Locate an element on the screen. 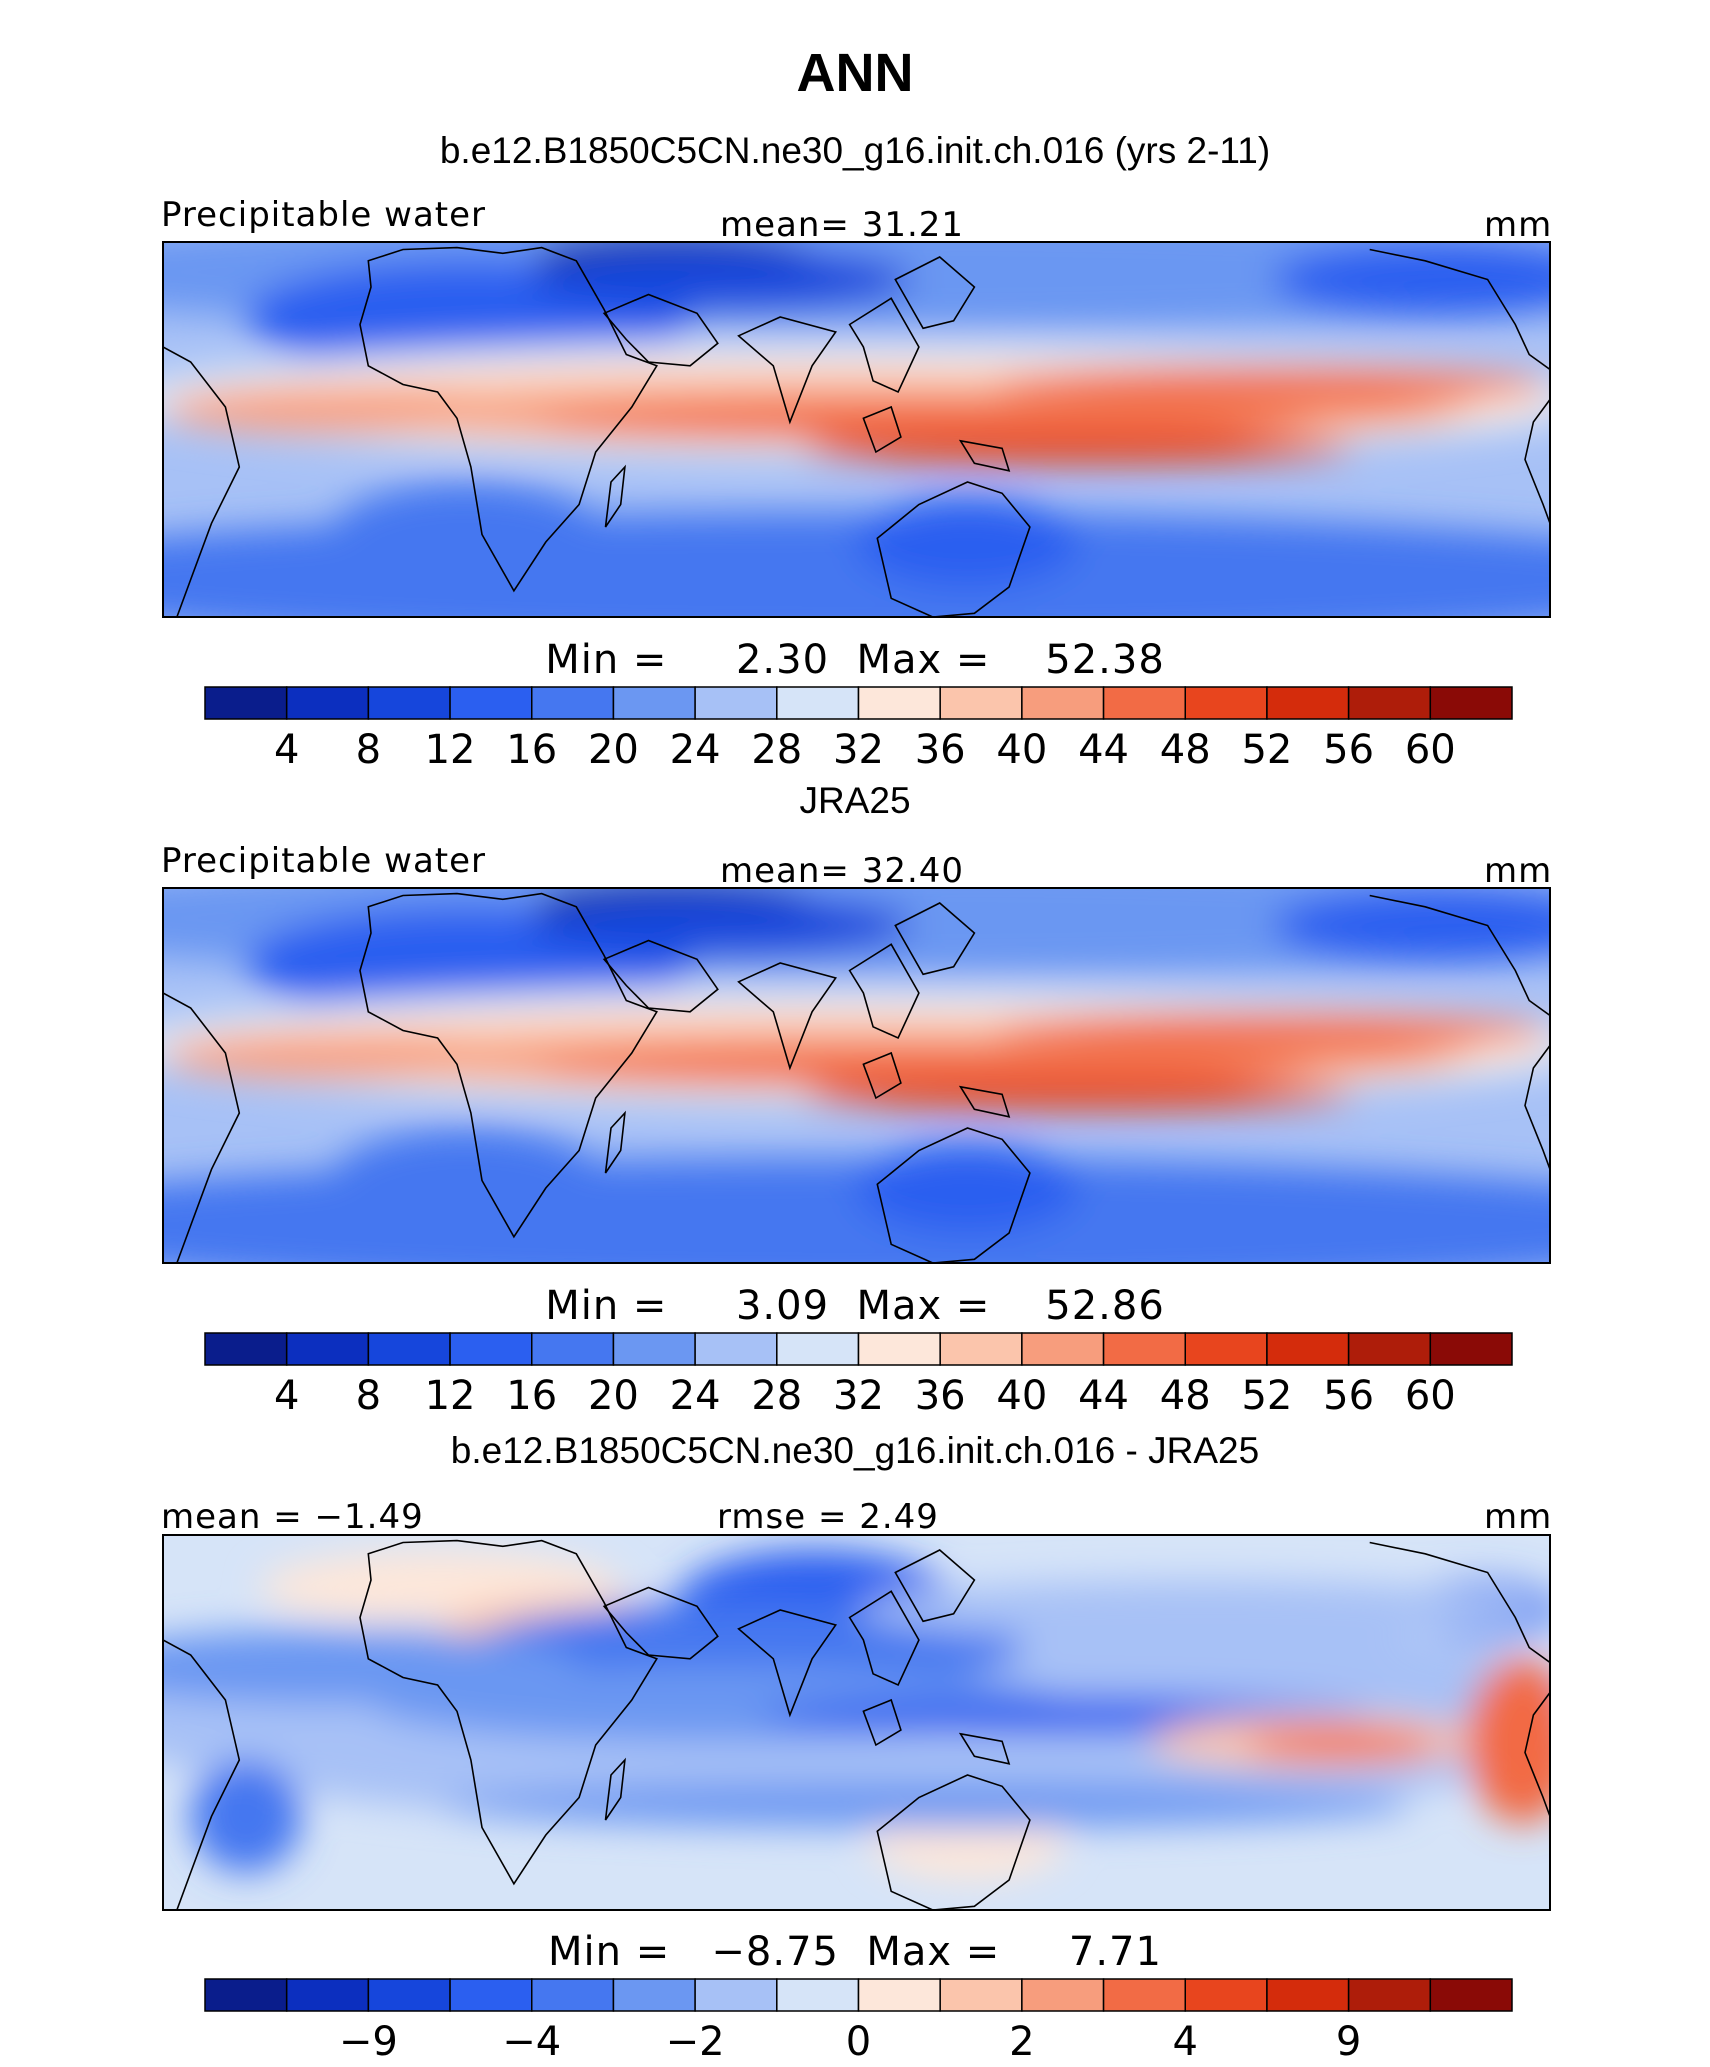  panel-1-variable-label: Precipitable water is located at coordinates (324, 215).